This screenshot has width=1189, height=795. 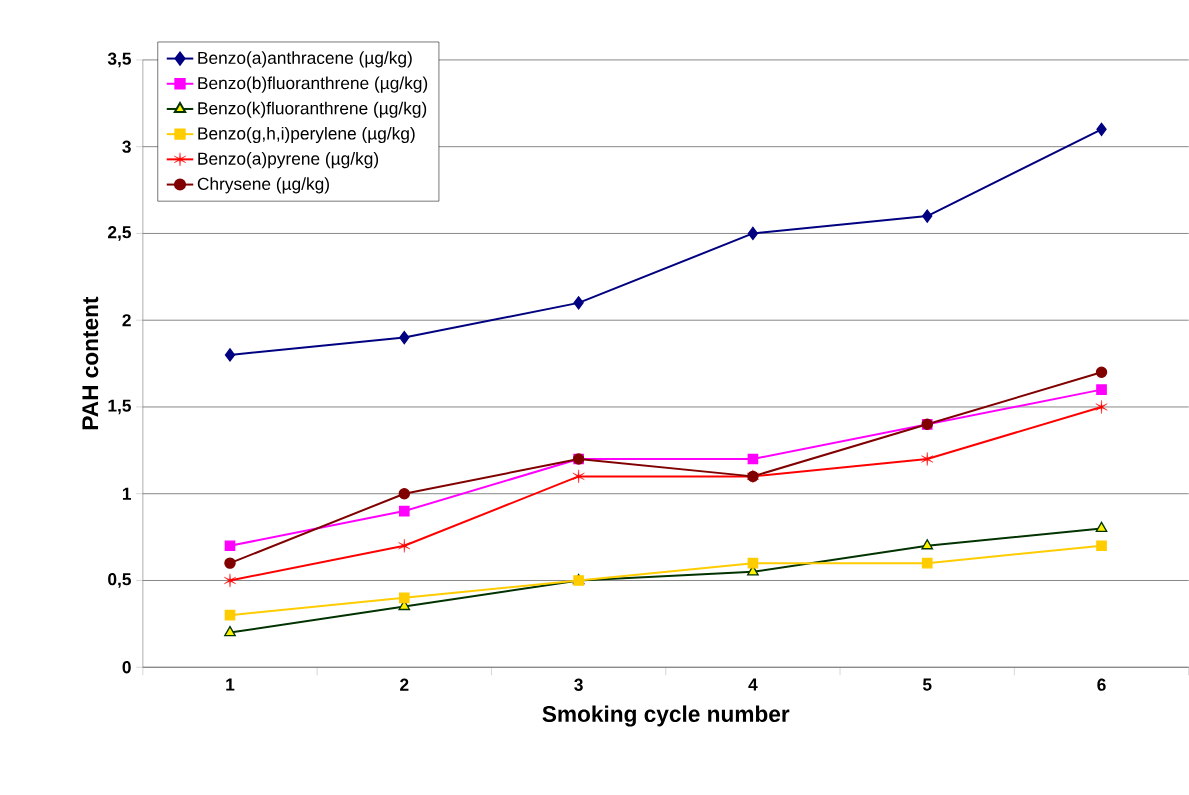 What do you see at coordinates (666, 716) in the screenshot?
I see `x-axis-title: Smoking cycle number` at bounding box center [666, 716].